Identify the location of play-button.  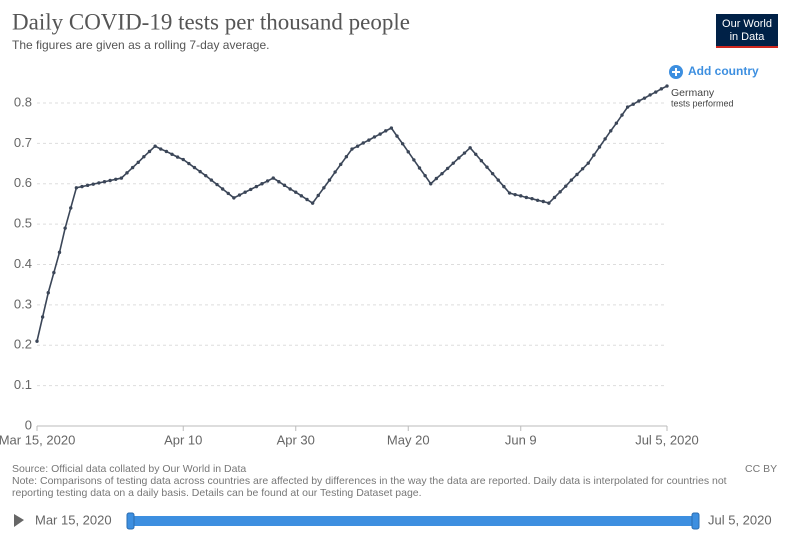
(19, 520).